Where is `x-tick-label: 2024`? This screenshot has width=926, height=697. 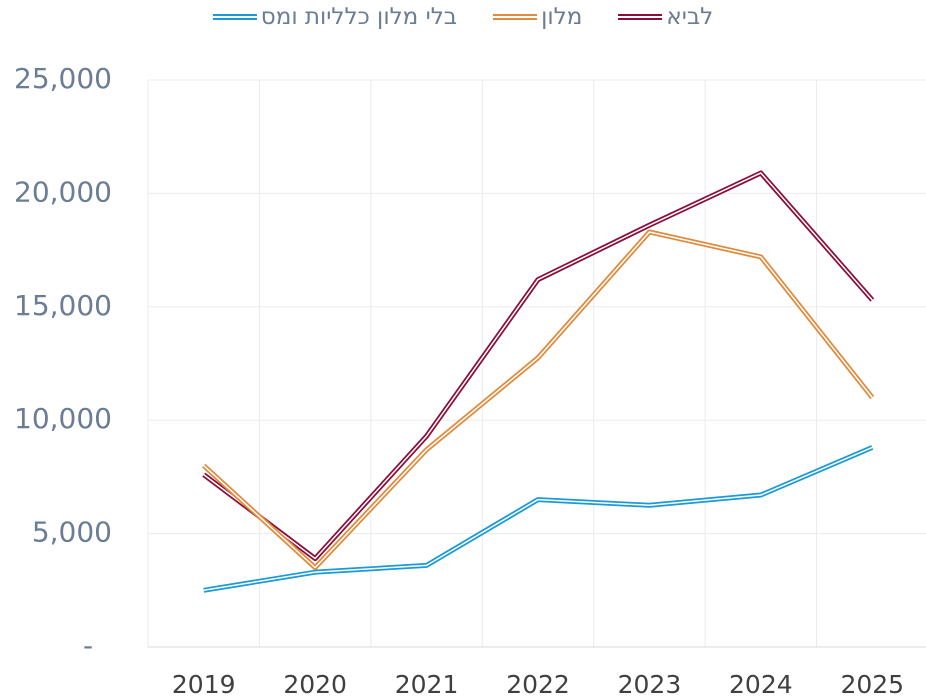
x-tick-label: 2024 is located at coordinates (761, 683).